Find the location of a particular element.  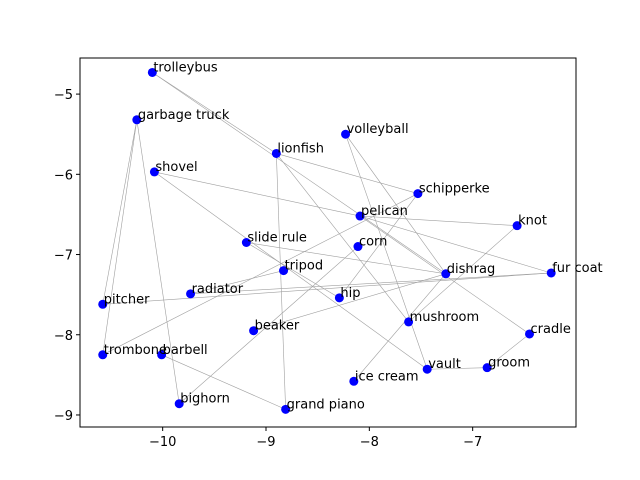

point-vault is located at coordinates (427, 369).